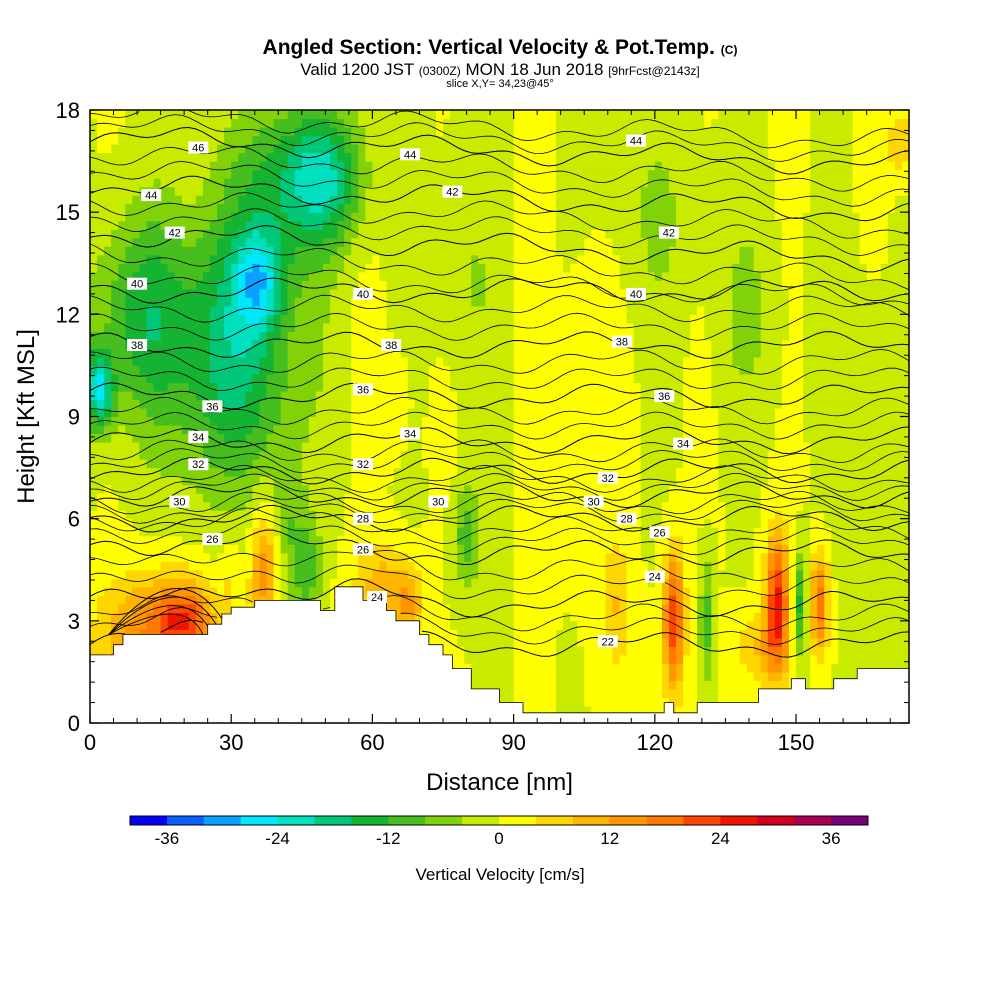 This screenshot has width=1000, height=1000. Describe the element at coordinates (357, 69) in the screenshot. I see `valid-prefix: Valid 1200 JST` at that location.